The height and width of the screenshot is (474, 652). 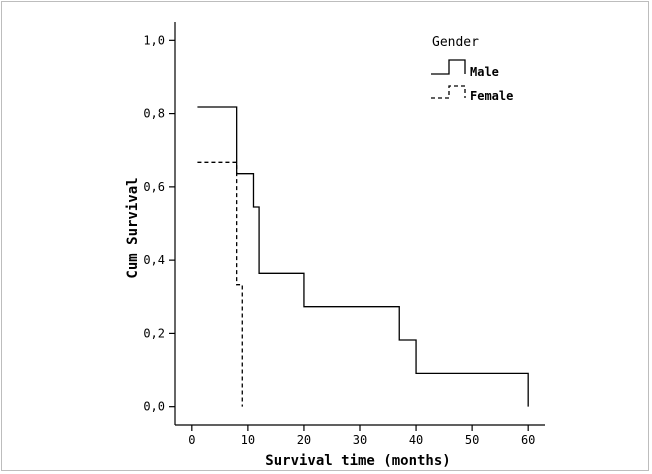 What do you see at coordinates (191, 440) in the screenshot?
I see `x-tick-label: 0` at bounding box center [191, 440].